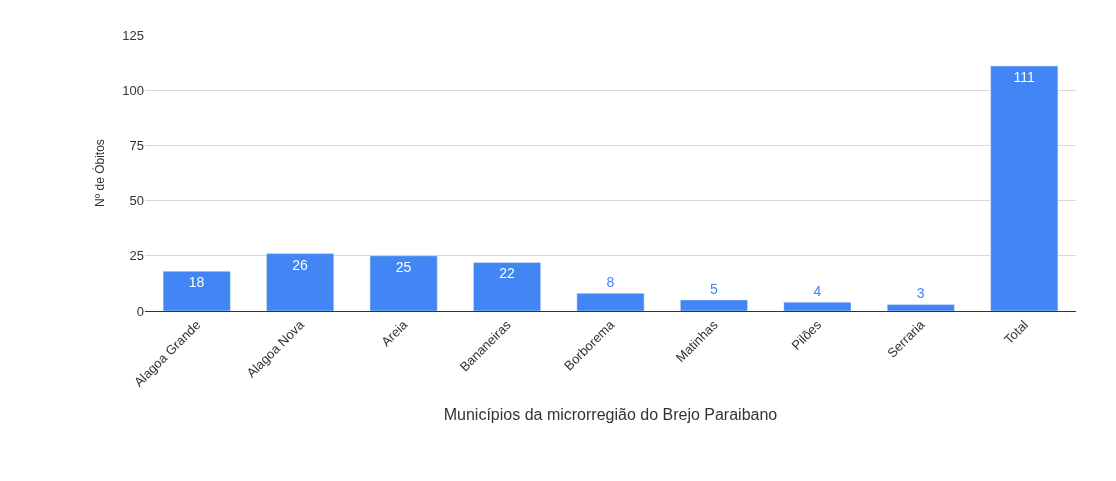 This screenshot has height=481, width=1116. What do you see at coordinates (136, 145) in the screenshot?
I see `y-tick-label: 75` at bounding box center [136, 145].